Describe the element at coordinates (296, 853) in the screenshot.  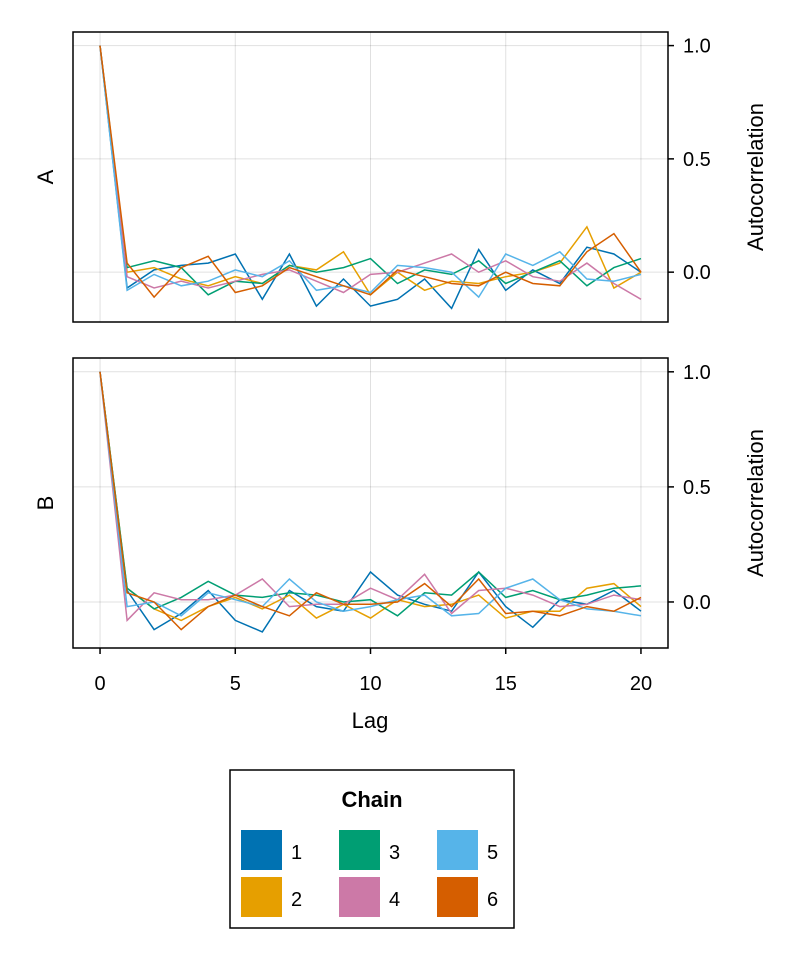
I see `legend-label-1: 1` at that location.